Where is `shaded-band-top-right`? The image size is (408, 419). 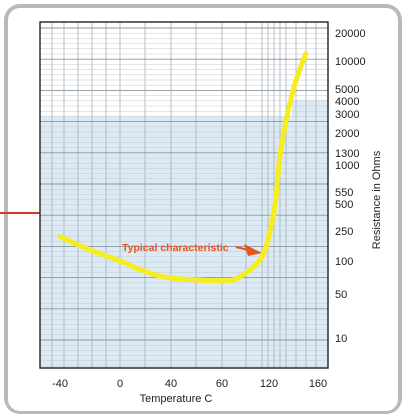 shaded-band-top-right is located at coordinates (310, 108).